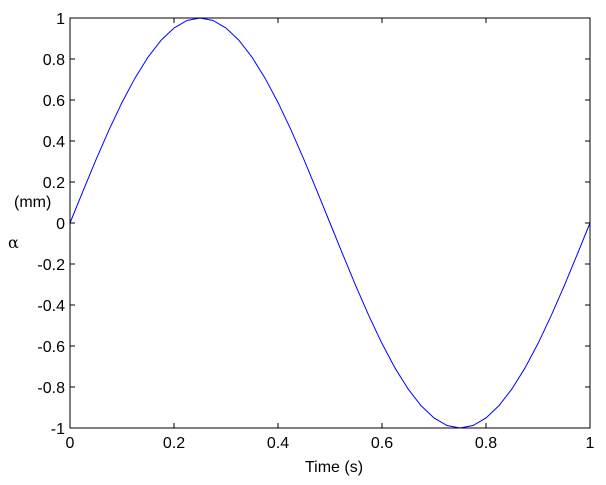  Describe the element at coordinates (51, 306) in the screenshot. I see `y-tick-label: -0.4` at that location.